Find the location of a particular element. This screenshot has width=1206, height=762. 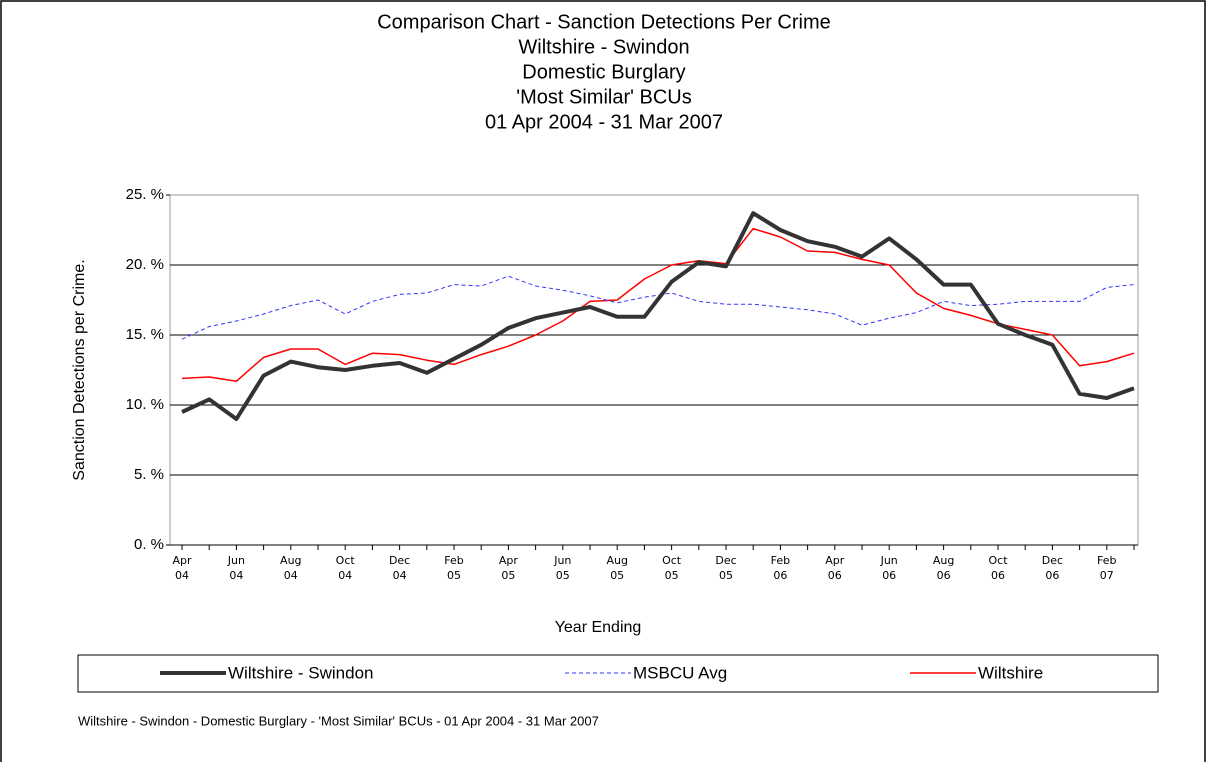

x-tick-label: Apr 05 is located at coordinates (509, 568).